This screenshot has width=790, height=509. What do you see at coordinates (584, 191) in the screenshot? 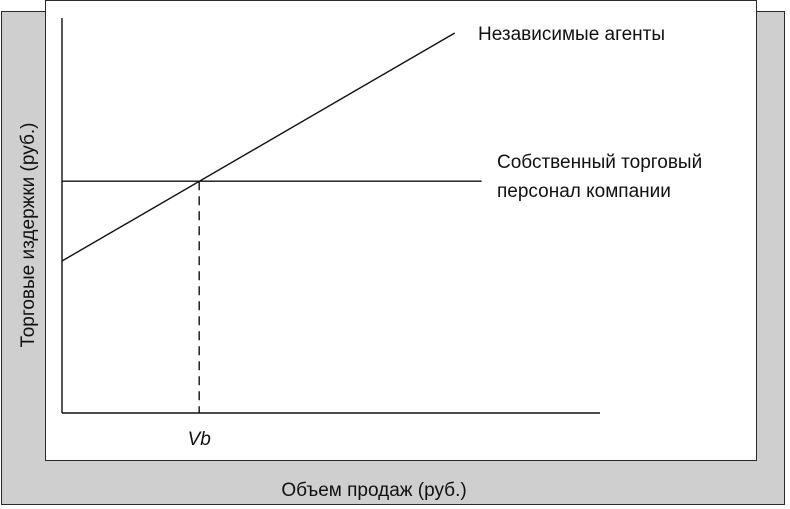
I see `series-label-own-sales-force-line2: персонал компании` at bounding box center [584, 191].